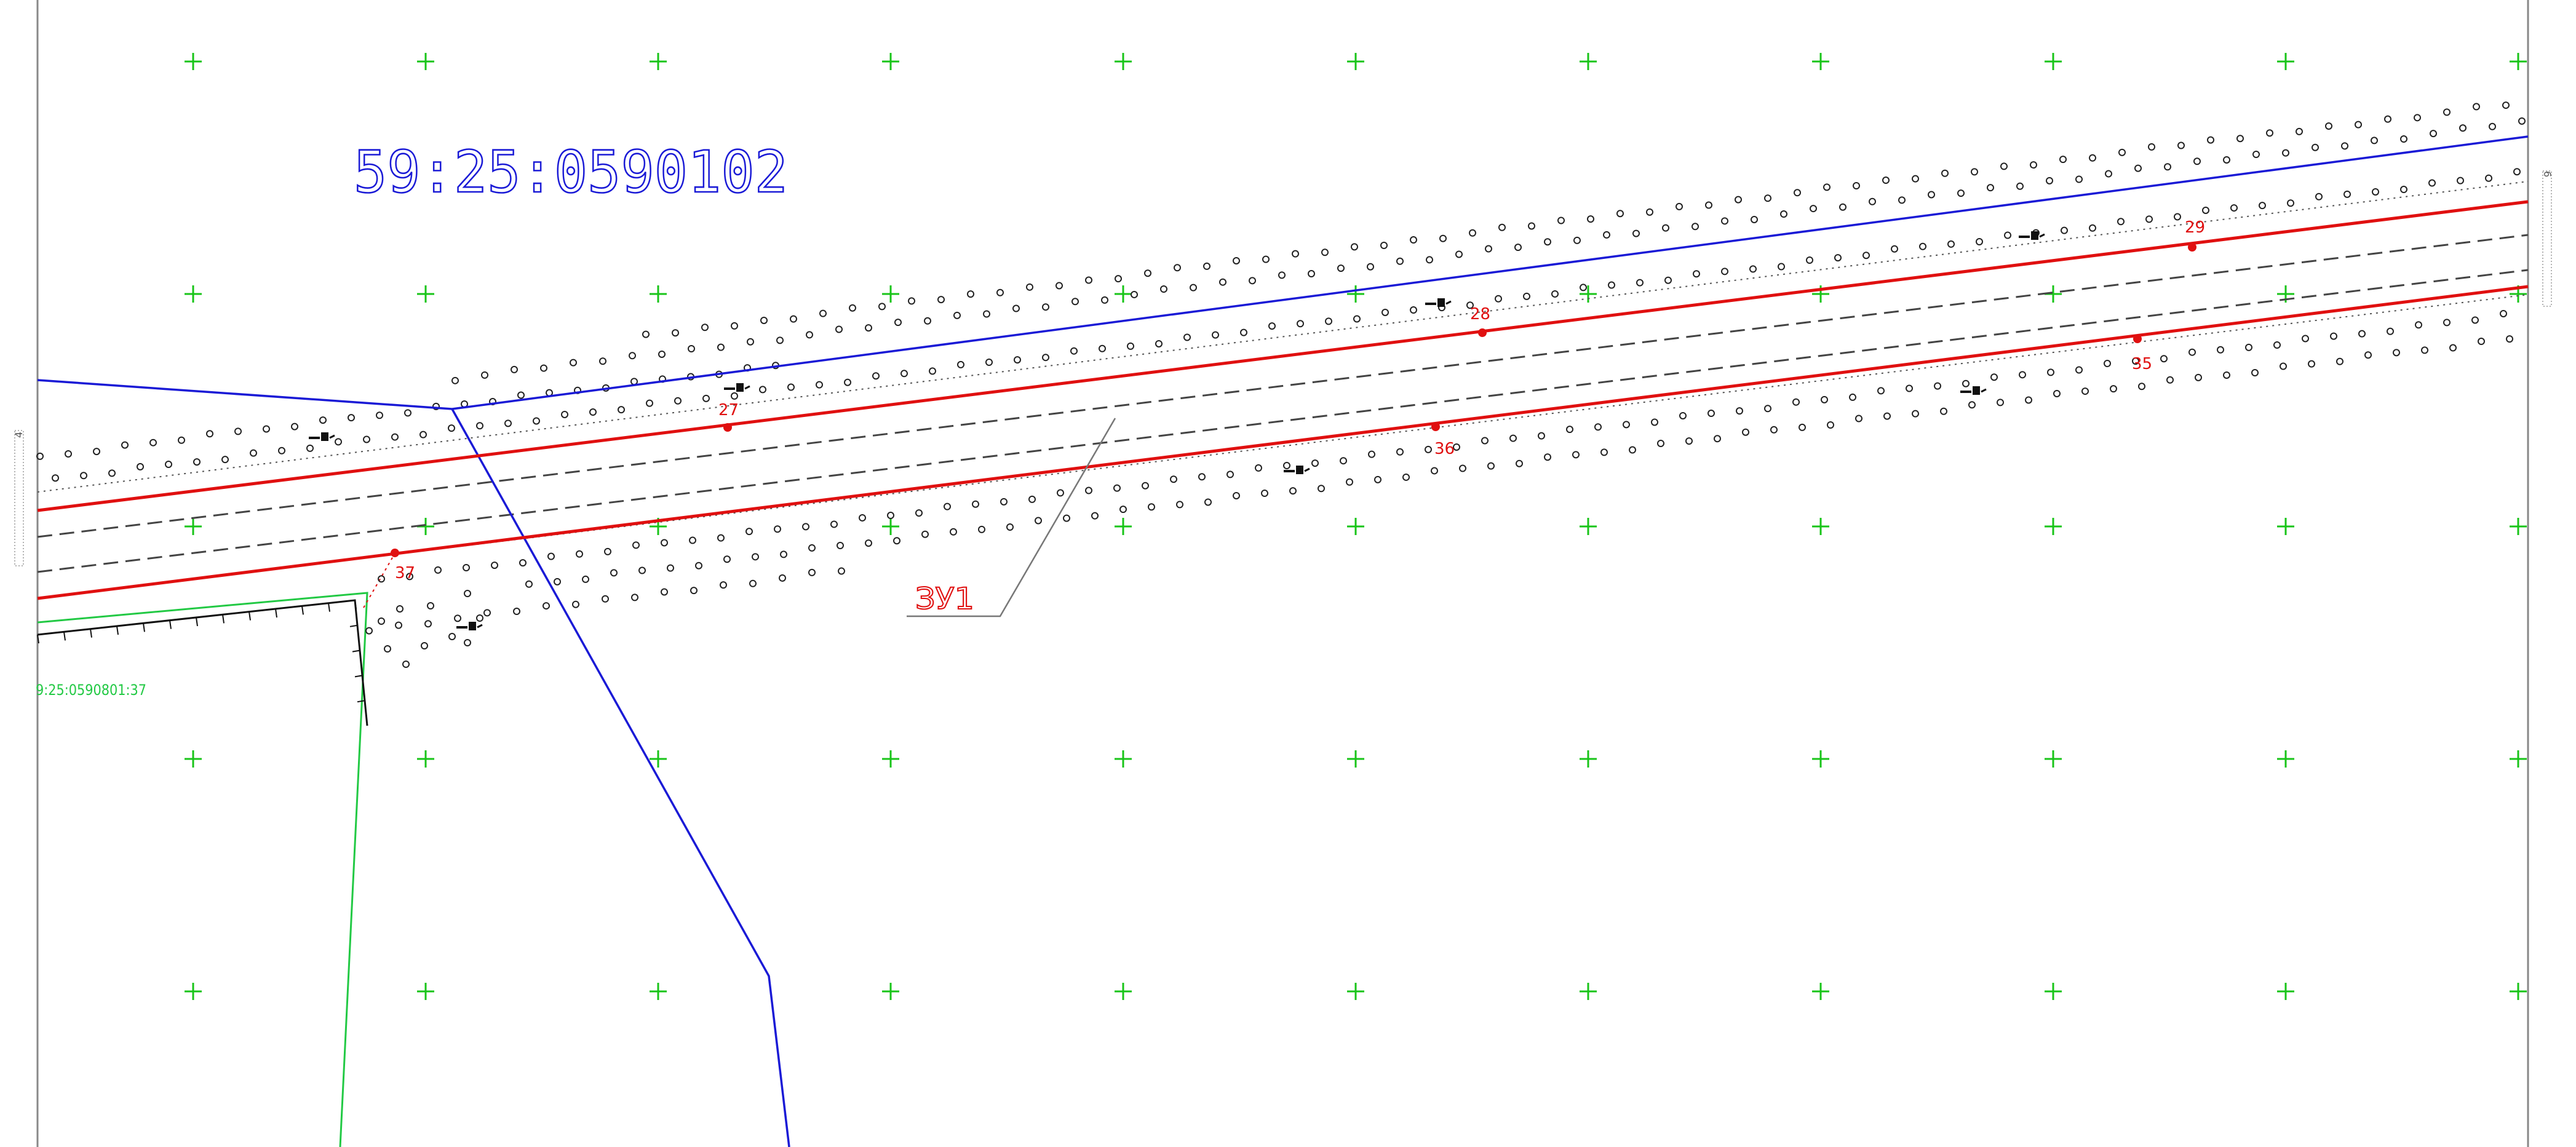 The image size is (2576, 1147). Describe the element at coordinates (571, 173) in the screenshot. I see `cadastral-block-number: 59:25:0590102` at that location.